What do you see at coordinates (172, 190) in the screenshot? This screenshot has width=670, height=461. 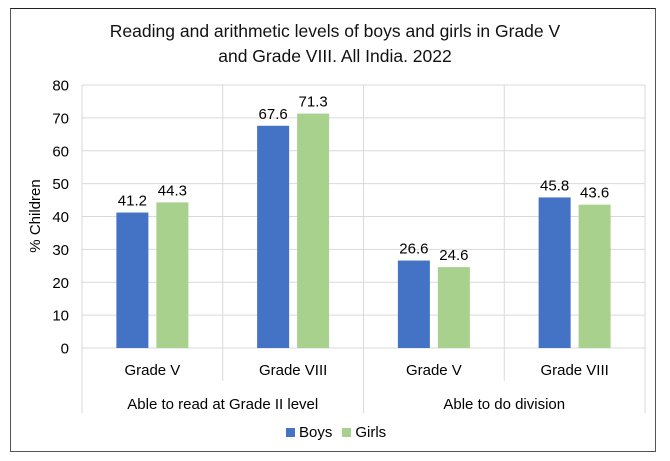 I see `data-label: 44.3` at bounding box center [172, 190].